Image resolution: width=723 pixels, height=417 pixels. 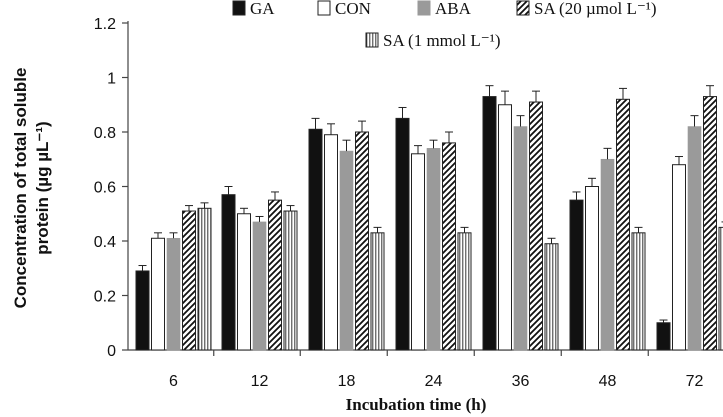 What do you see at coordinates (695, 381) in the screenshot?
I see `x-tick-label: 72` at bounding box center [695, 381].